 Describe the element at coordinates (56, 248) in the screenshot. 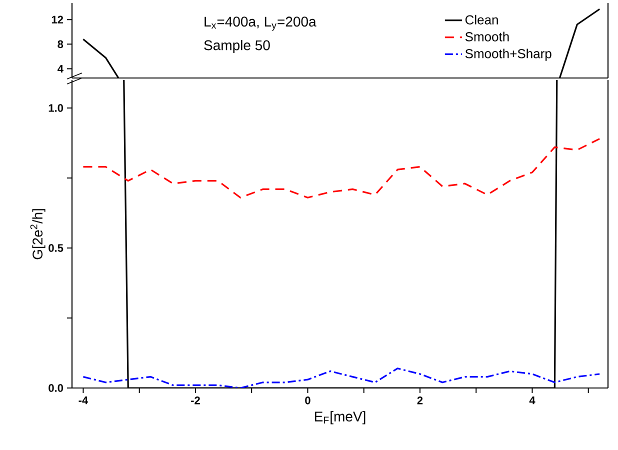

I see `y-tick-label: 0.5` at that location.